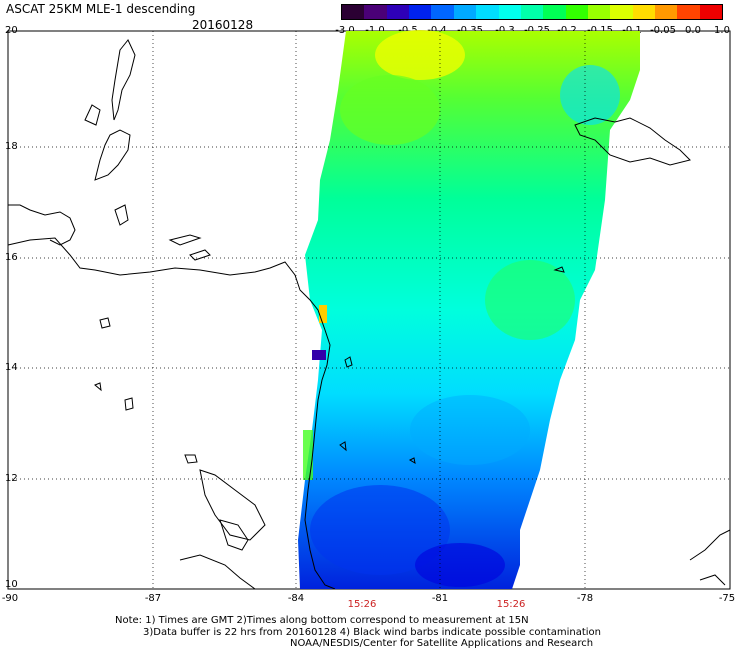 This screenshot has height=650, width=740. Describe the element at coordinates (323, 314) in the screenshot. I see `coastal-yellow-pixel` at that location.